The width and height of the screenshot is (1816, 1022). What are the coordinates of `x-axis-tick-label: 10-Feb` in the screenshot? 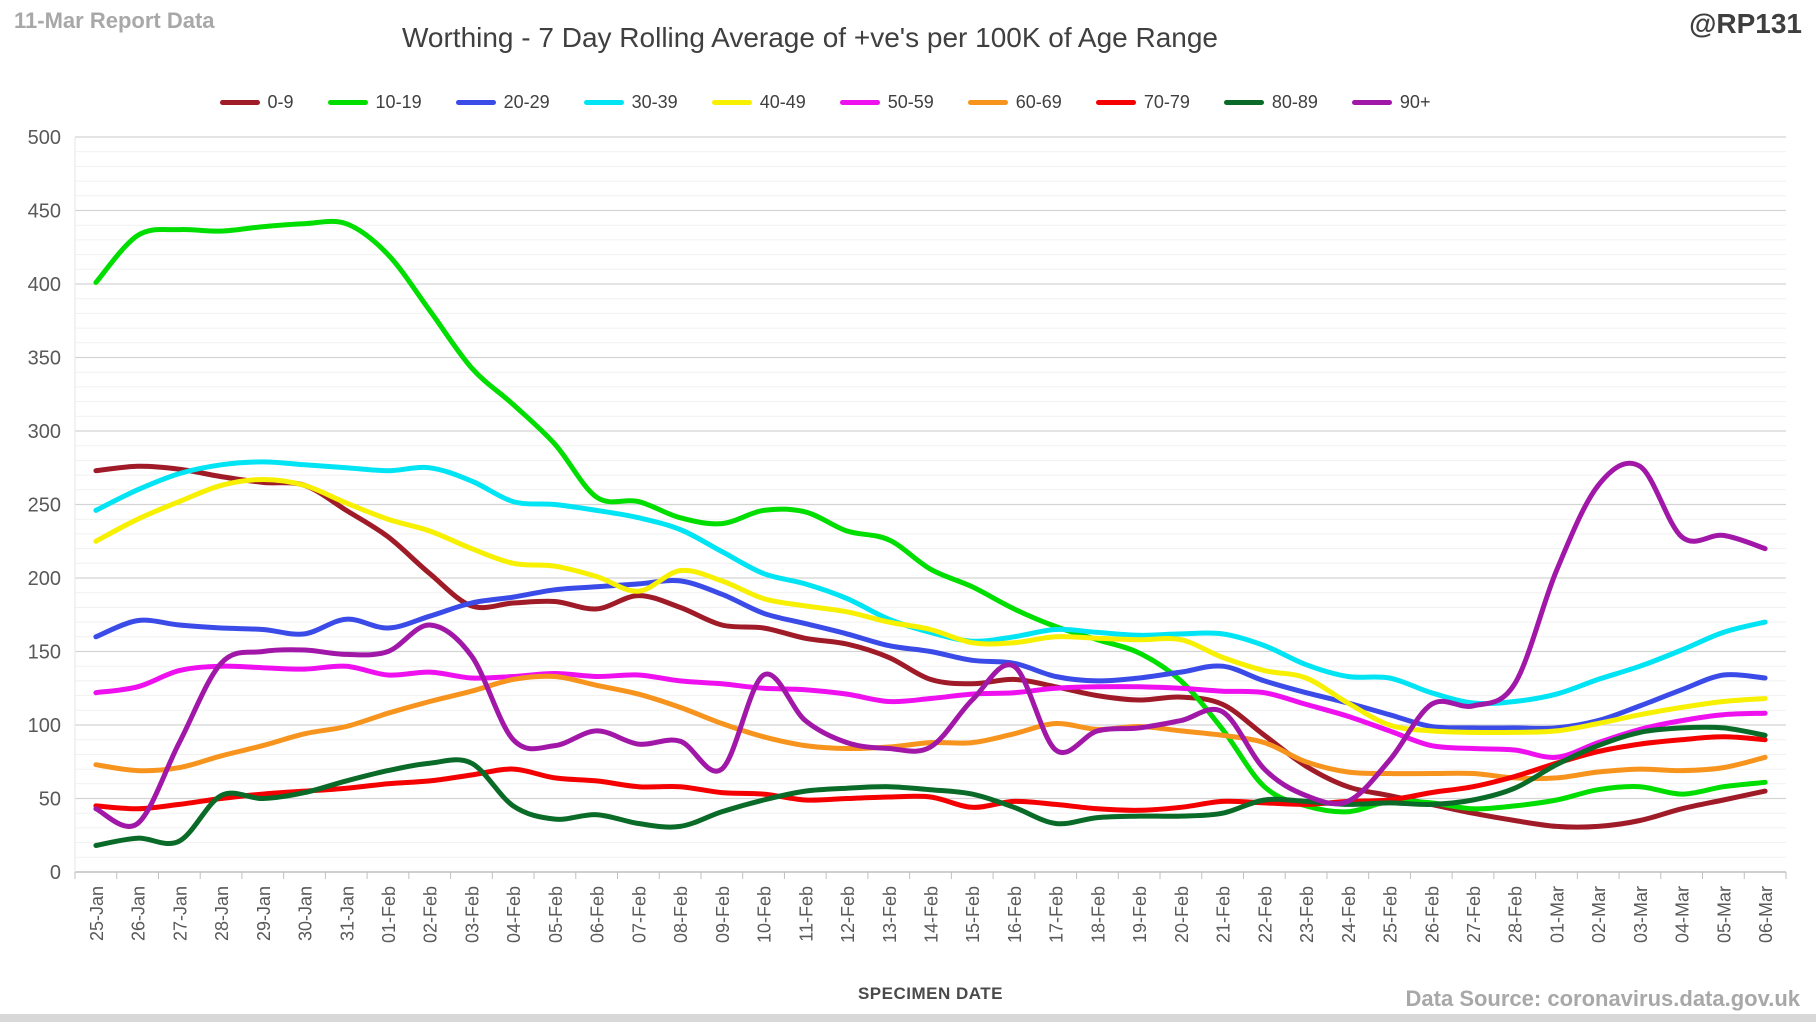 It's located at (765, 914).